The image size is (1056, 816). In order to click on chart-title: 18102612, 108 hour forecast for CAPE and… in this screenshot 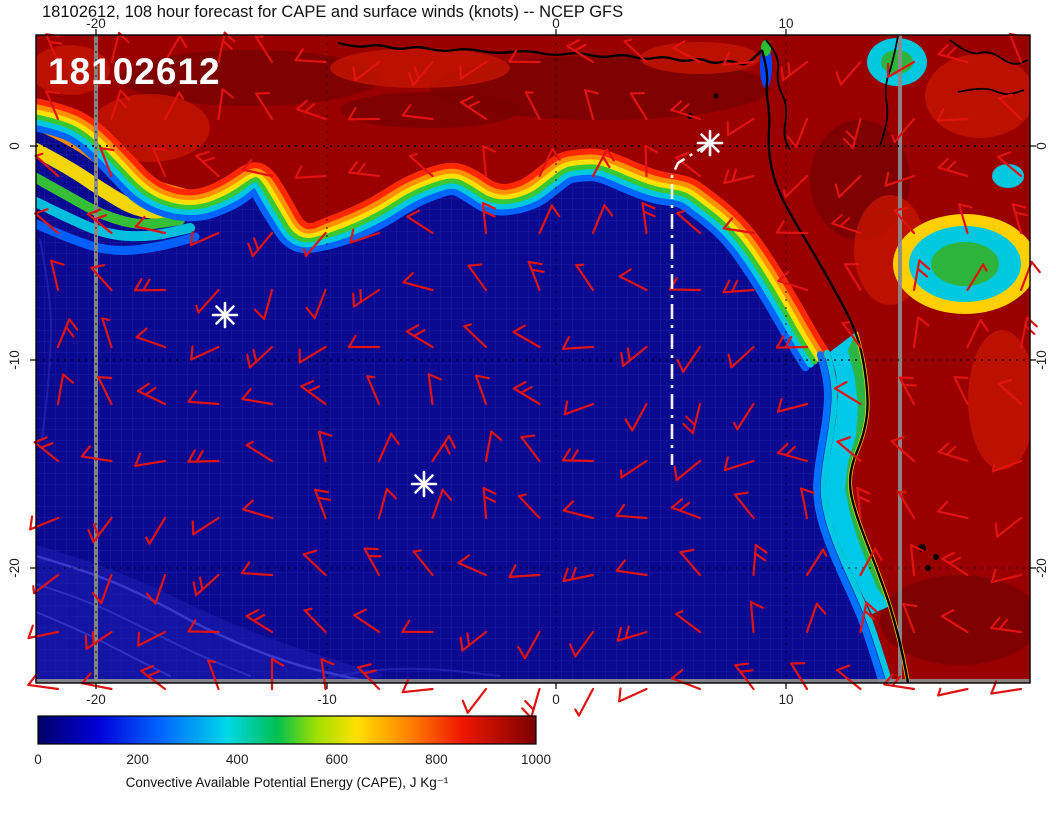, I will do `click(332, 12)`.